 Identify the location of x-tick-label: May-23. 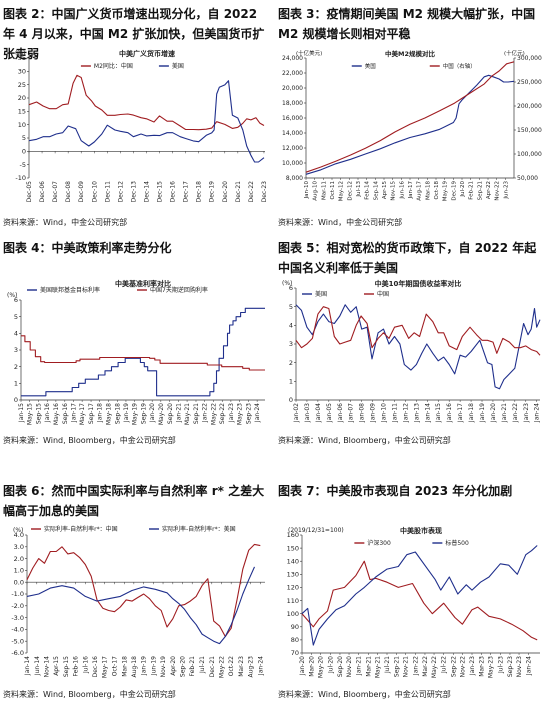
(491, 667).